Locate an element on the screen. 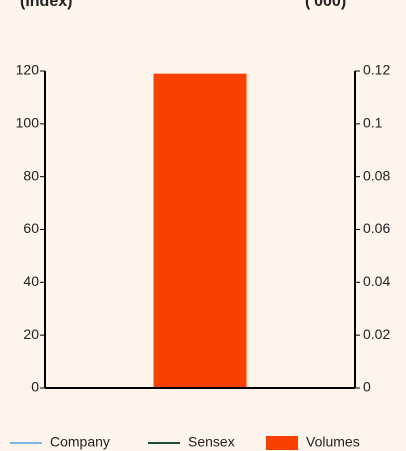 Image resolution: width=406 pixels, height=451 pixels. y2-axis-title: ('000) is located at coordinates (325, 5).